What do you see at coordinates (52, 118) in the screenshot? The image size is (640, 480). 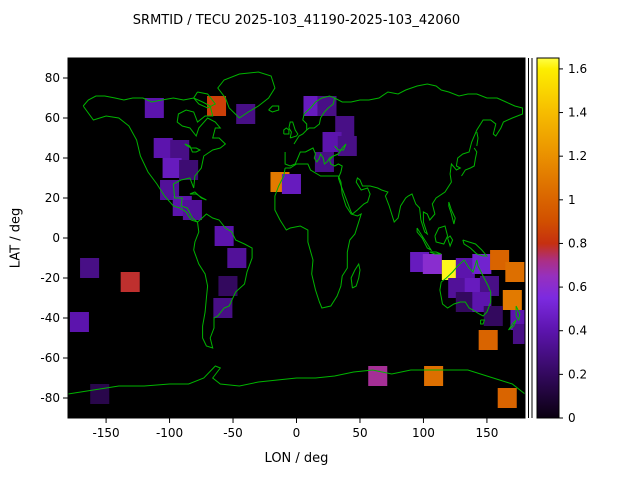 I see `y-tick-label: 60` at bounding box center [52, 118].